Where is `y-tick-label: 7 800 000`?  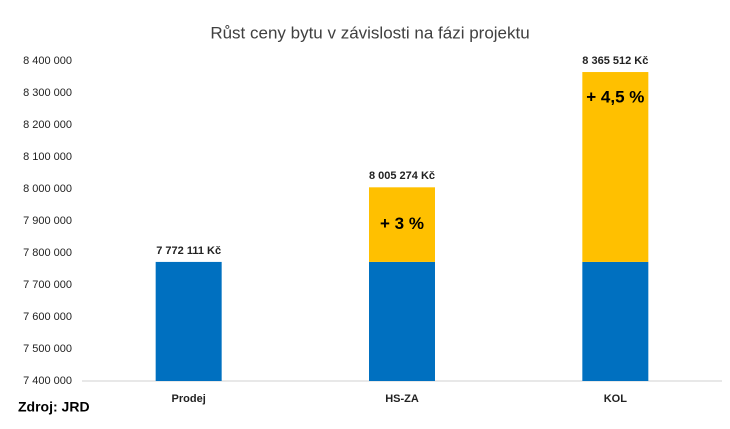
y-tick-label: 7 800 000 is located at coordinates (47, 253).